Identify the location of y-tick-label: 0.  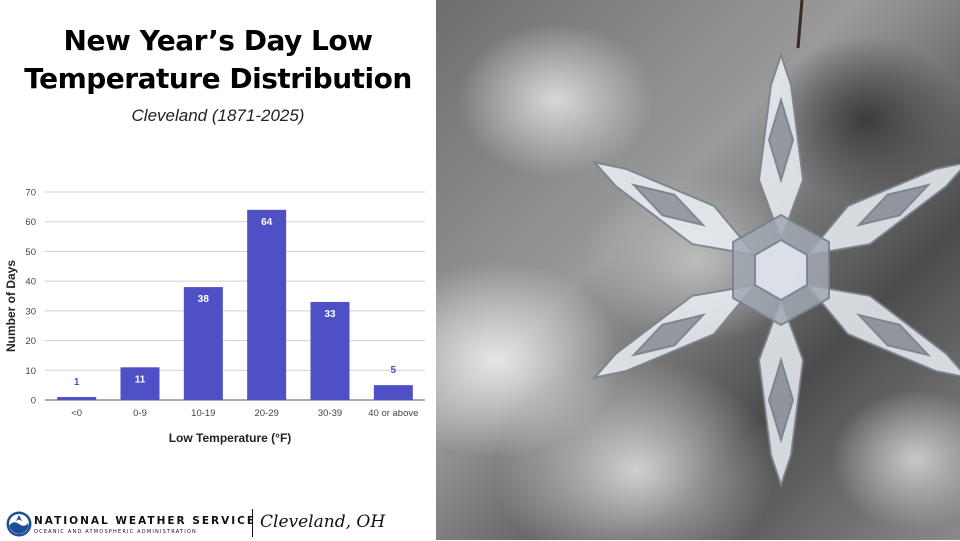
(33, 401).